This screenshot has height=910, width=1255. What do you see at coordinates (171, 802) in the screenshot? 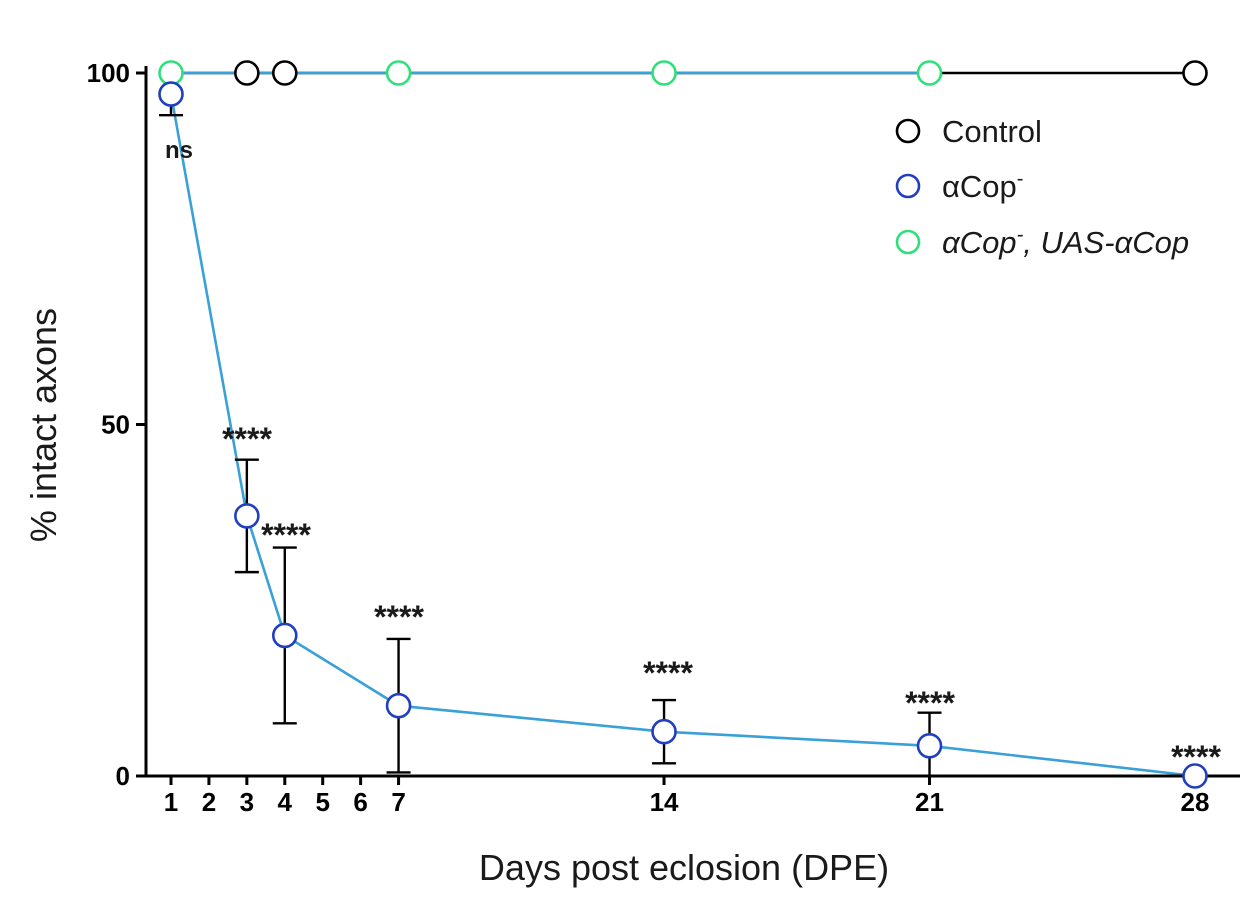
I see `x-tick-label: 1` at bounding box center [171, 802].